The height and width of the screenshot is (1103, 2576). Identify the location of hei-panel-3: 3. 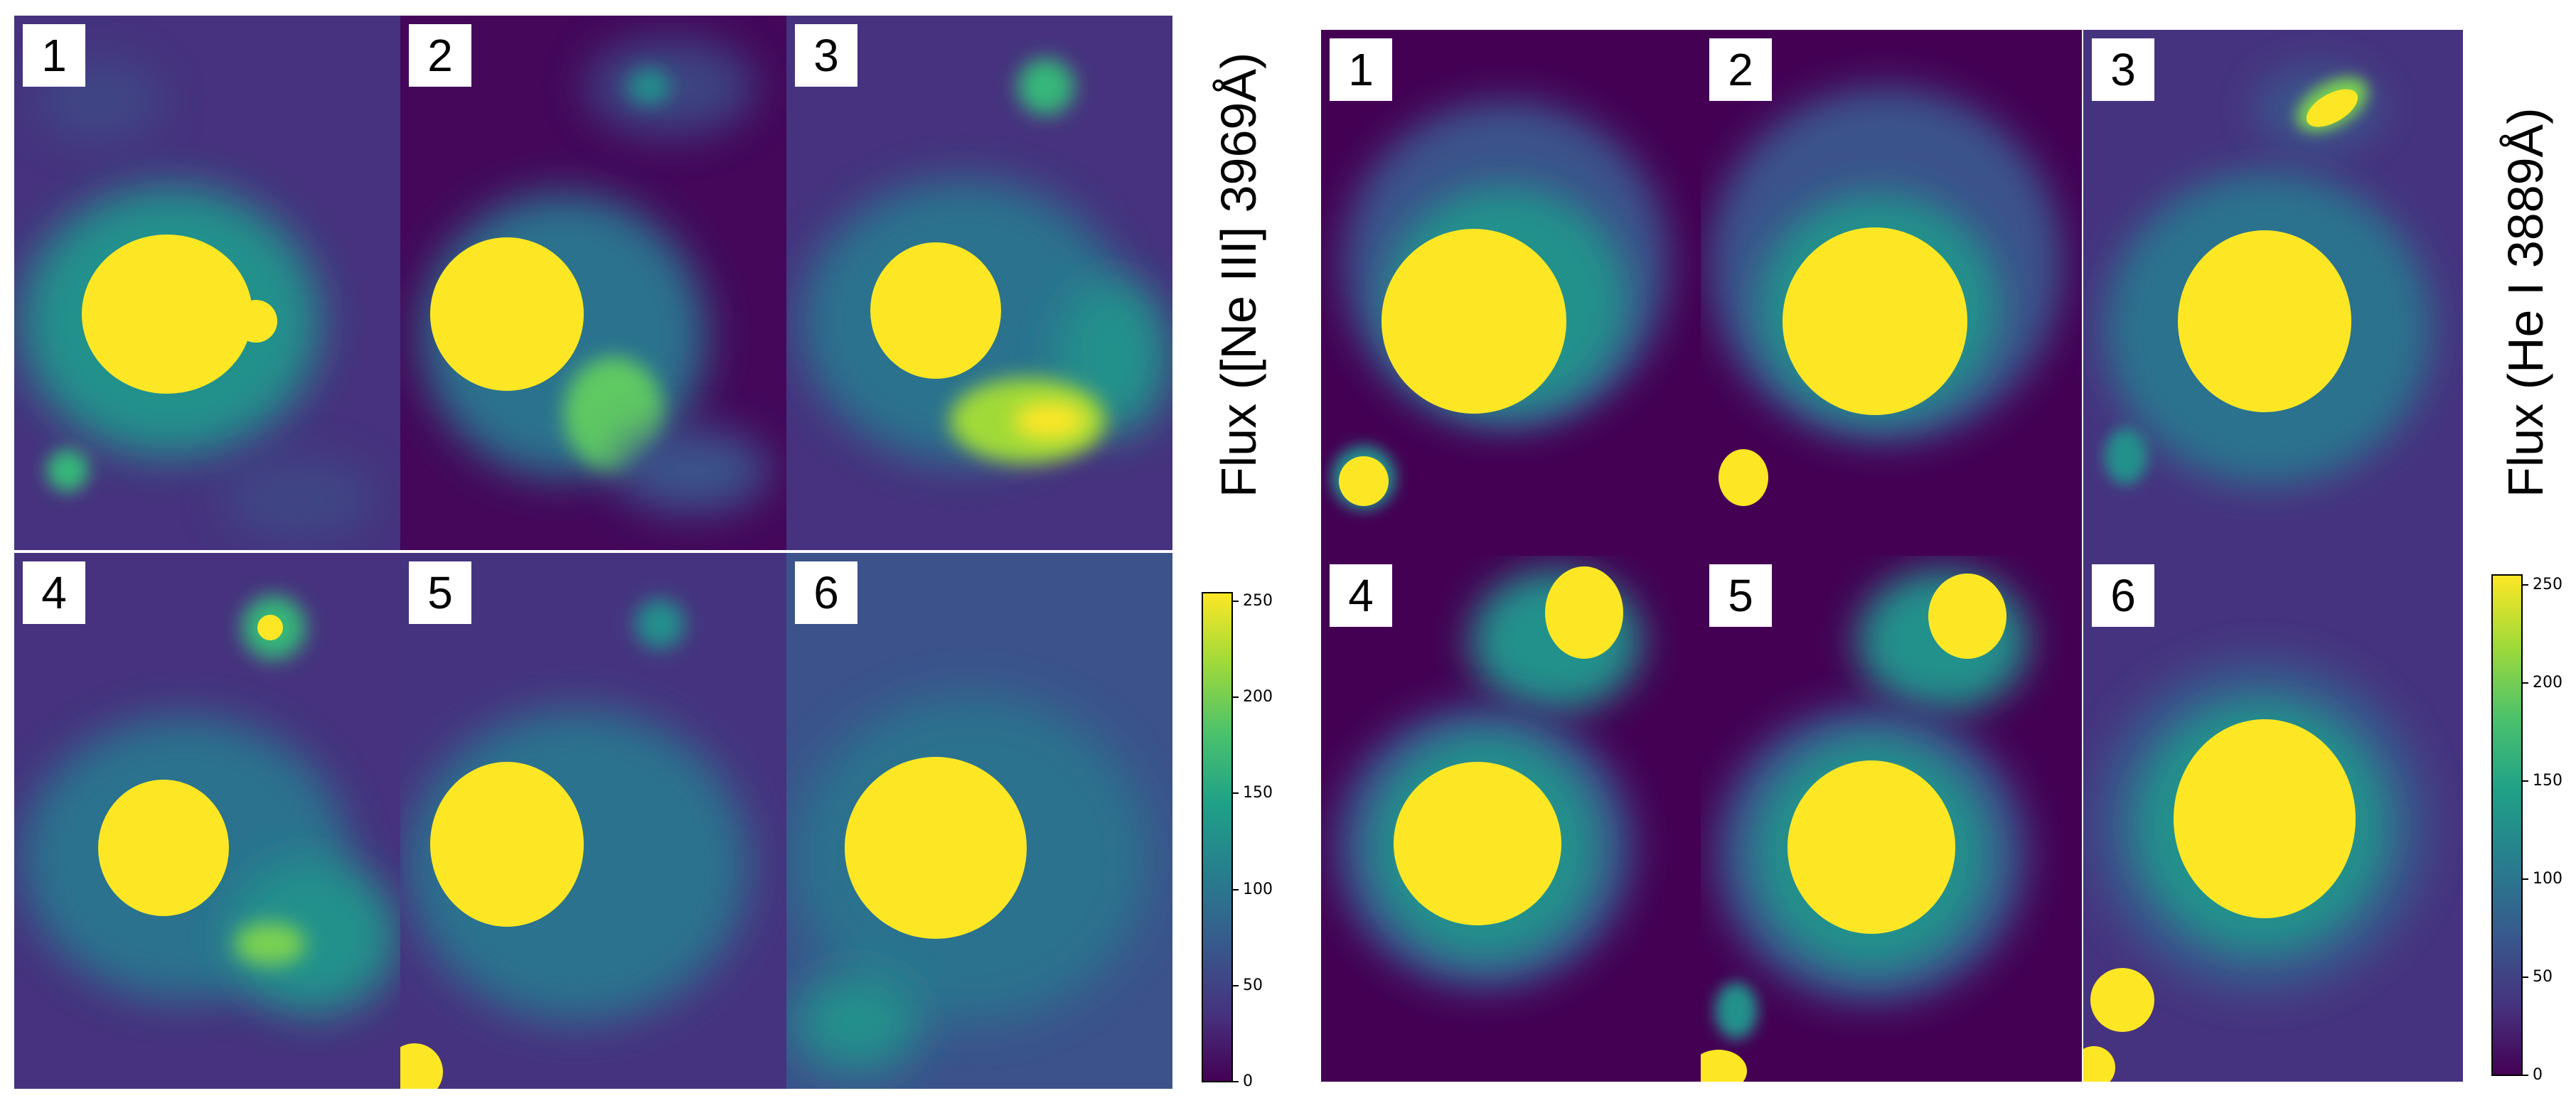
(2273, 293).